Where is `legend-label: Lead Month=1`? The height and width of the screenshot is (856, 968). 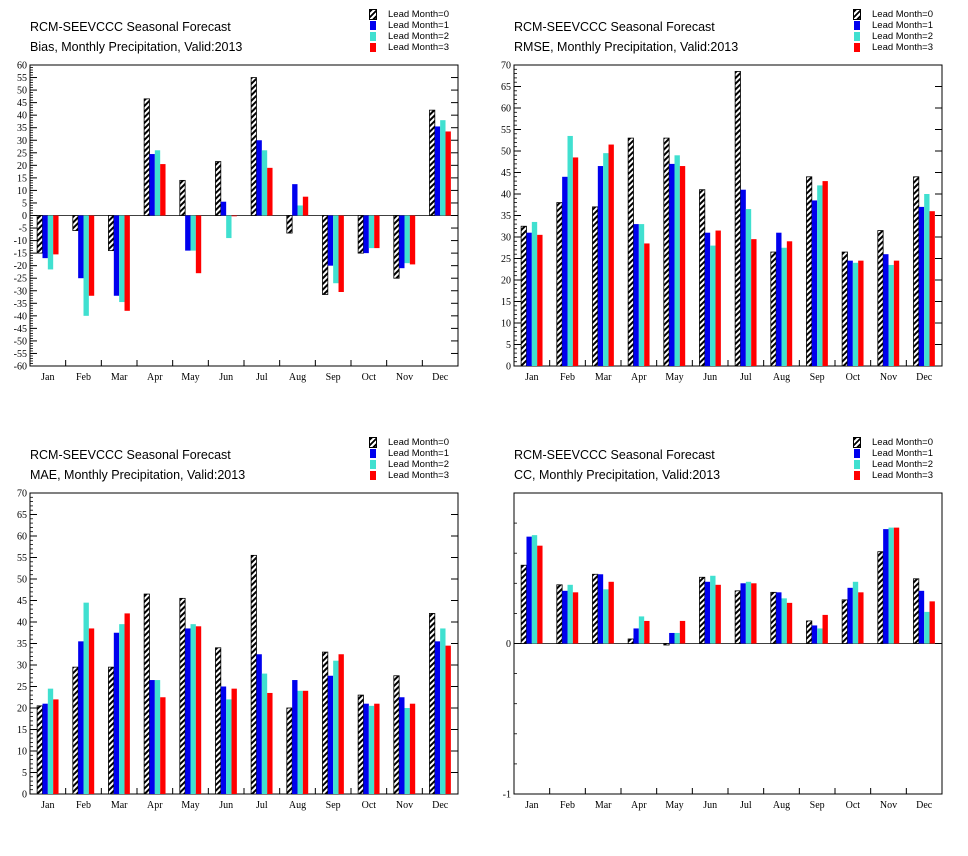
legend-label: Lead Month=1 is located at coordinates (419, 25).